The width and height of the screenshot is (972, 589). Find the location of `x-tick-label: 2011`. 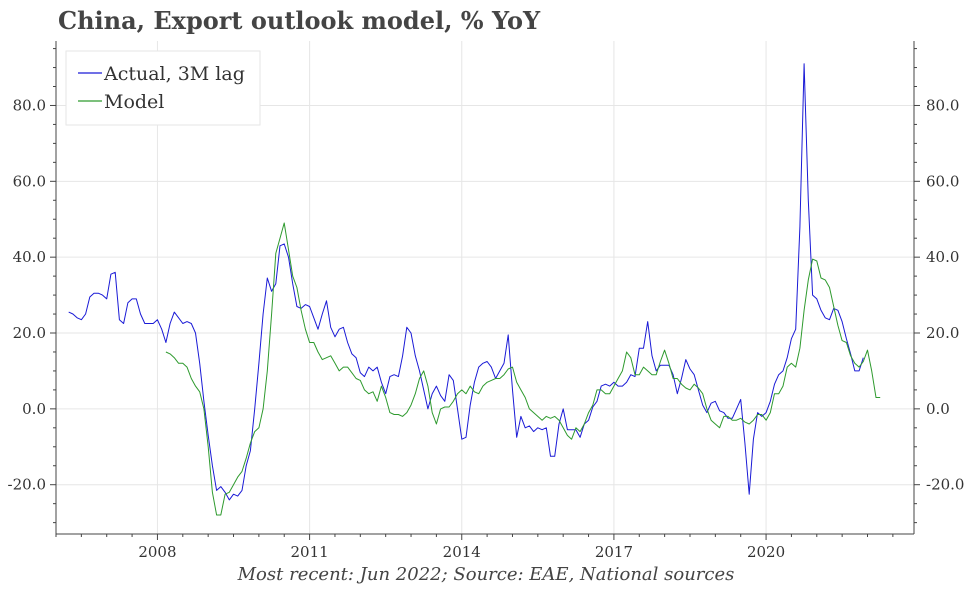

x-tick-label: 2011 is located at coordinates (310, 552).